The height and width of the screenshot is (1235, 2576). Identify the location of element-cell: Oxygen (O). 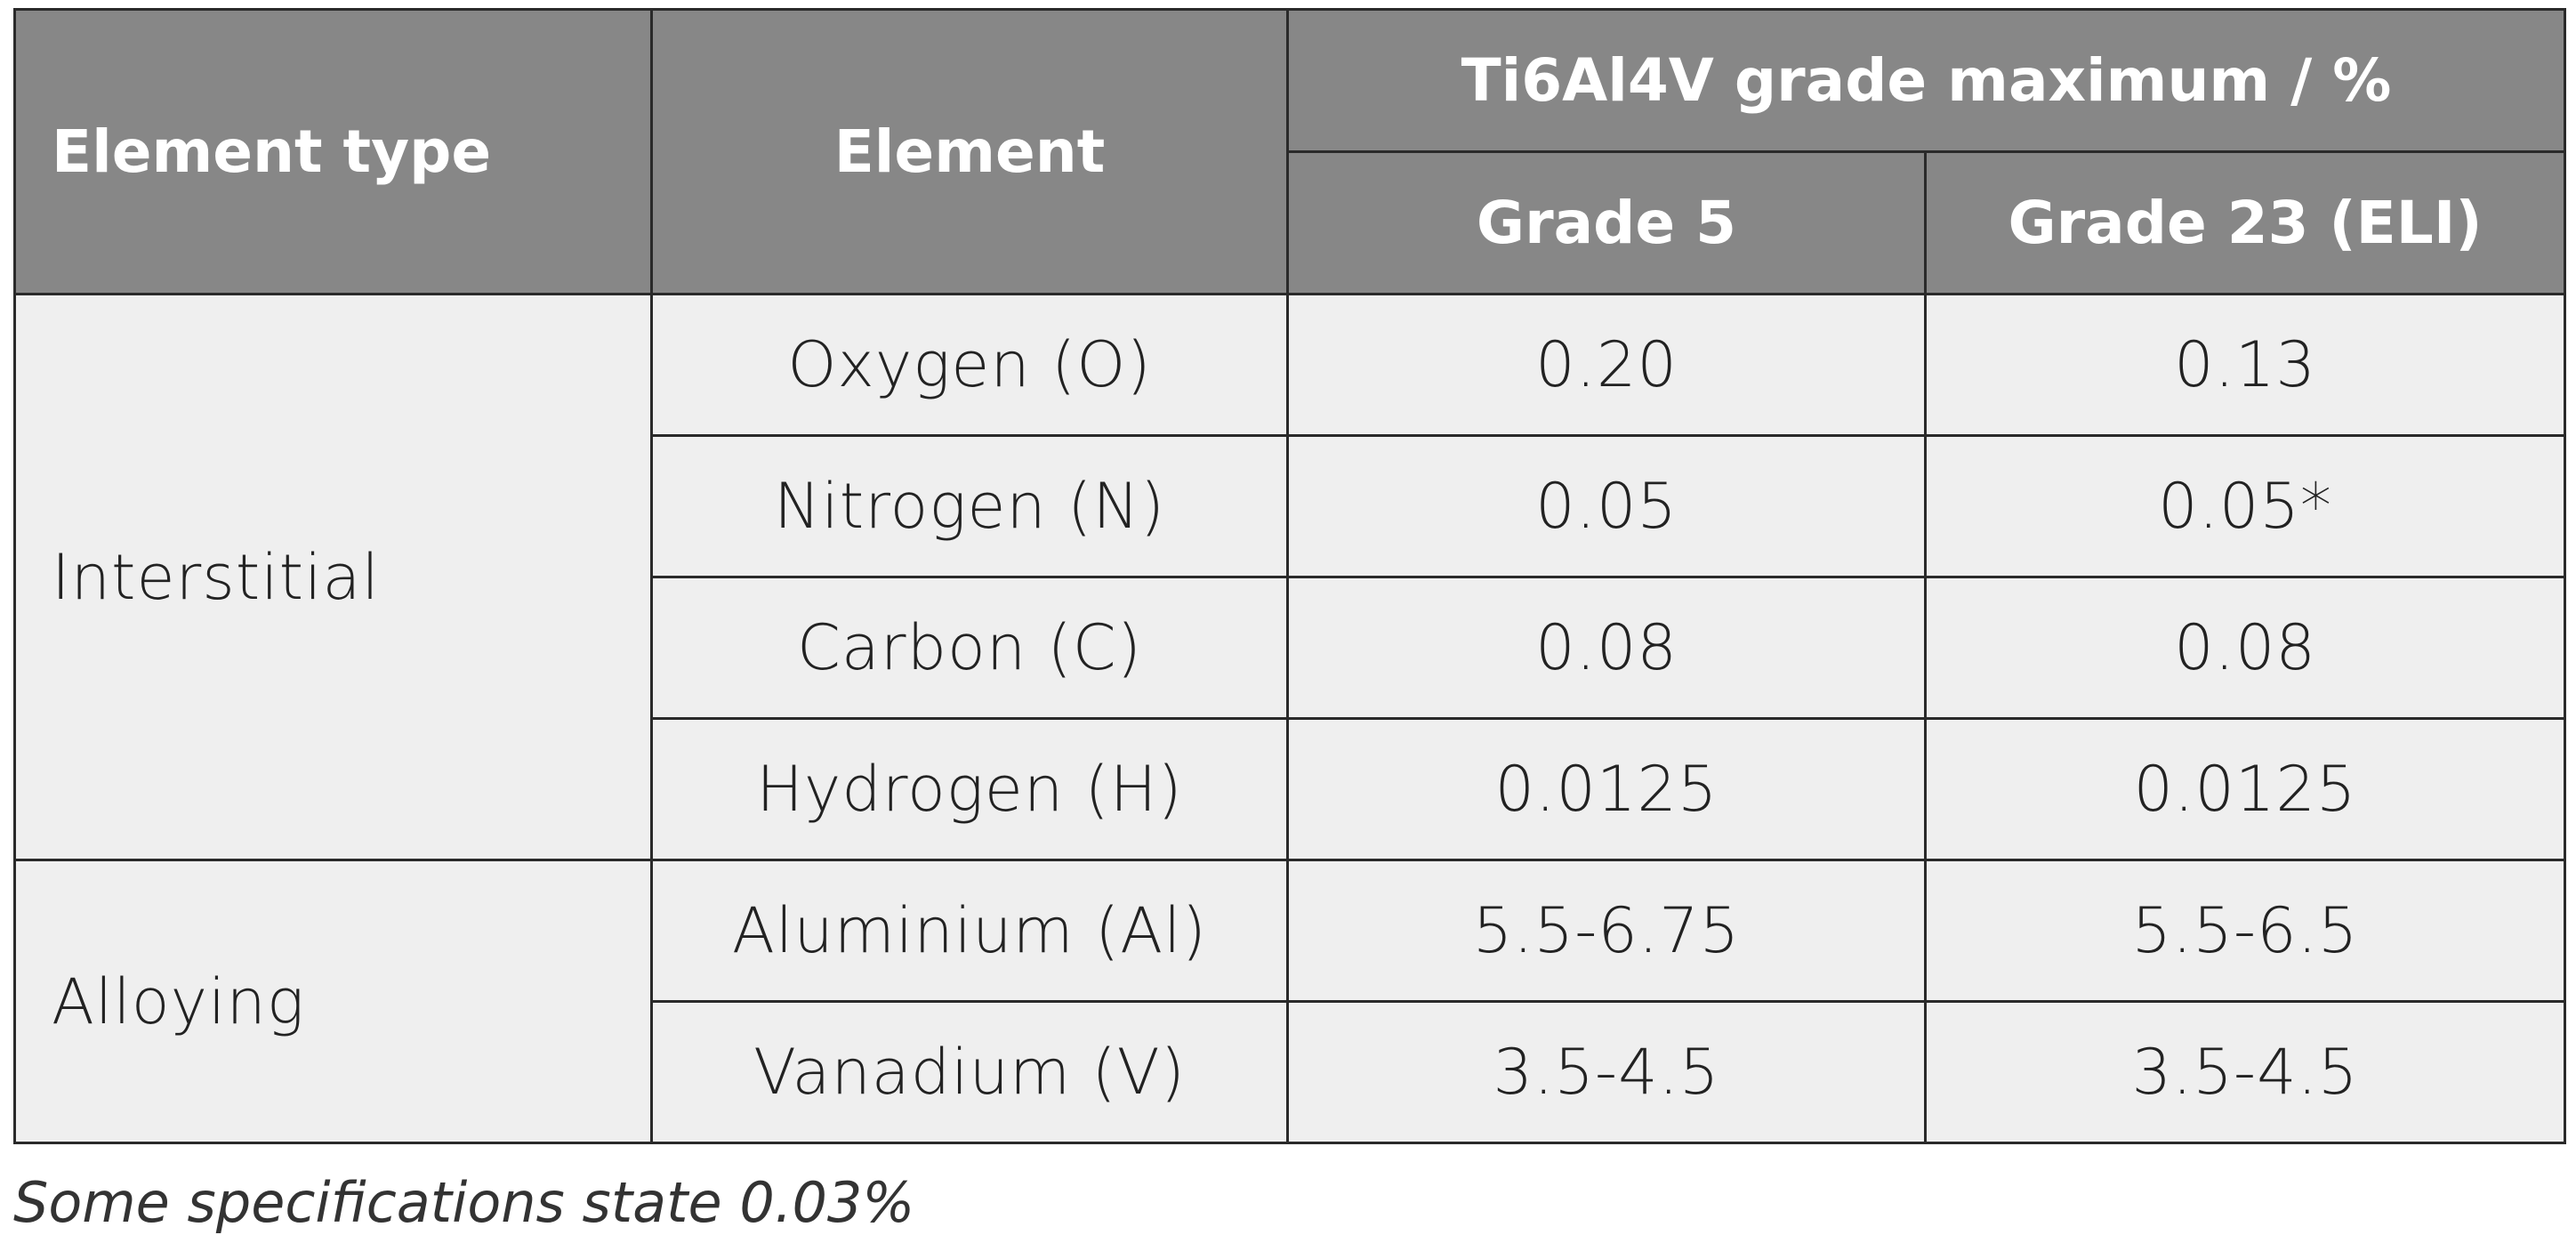
(969, 365).